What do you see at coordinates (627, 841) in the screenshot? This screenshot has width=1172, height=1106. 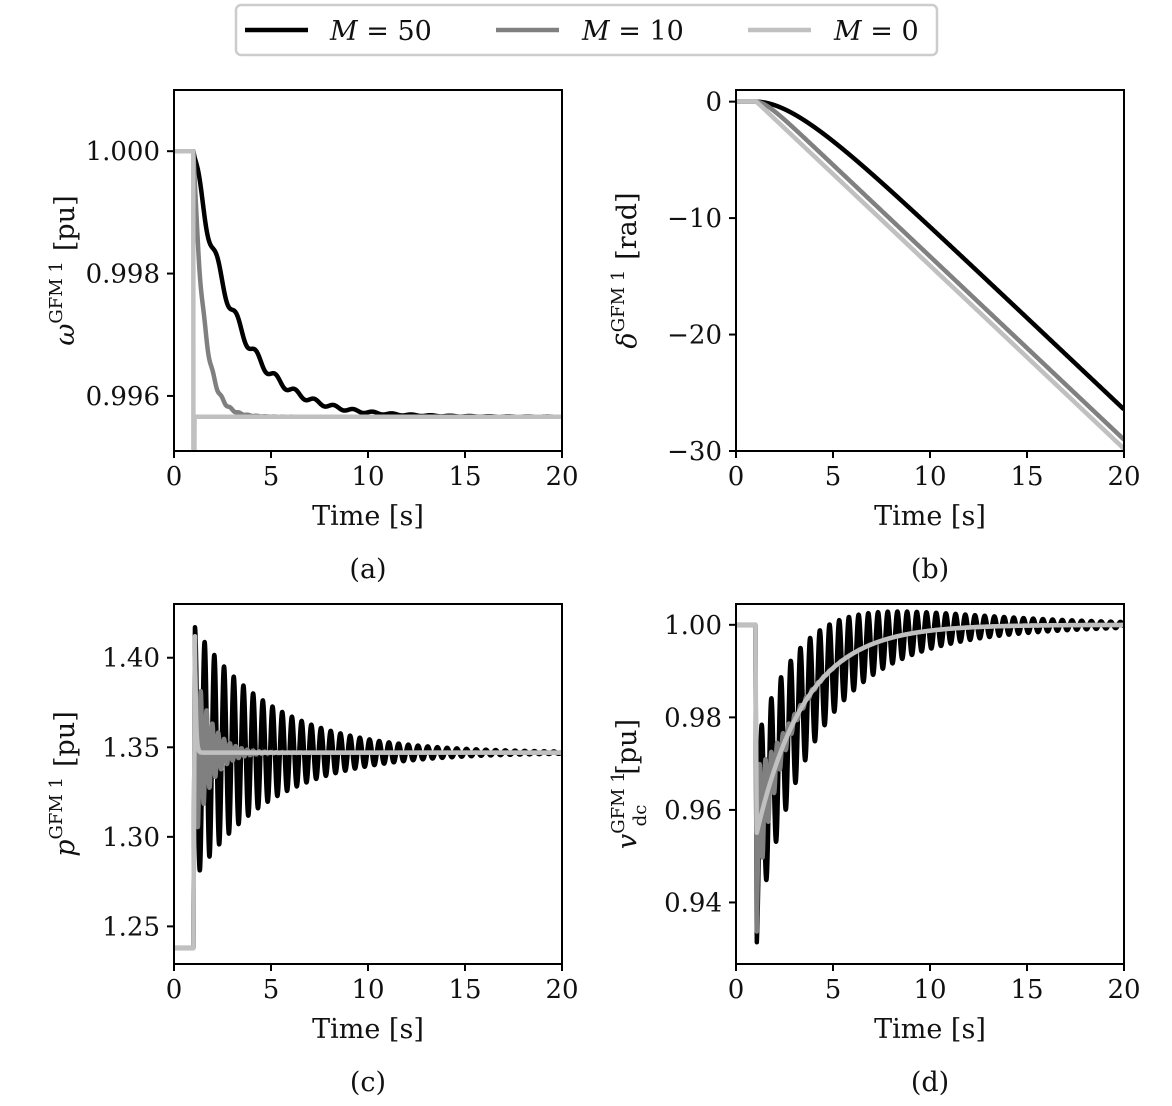 I see `y-label-symbol-d: v` at bounding box center [627, 841].